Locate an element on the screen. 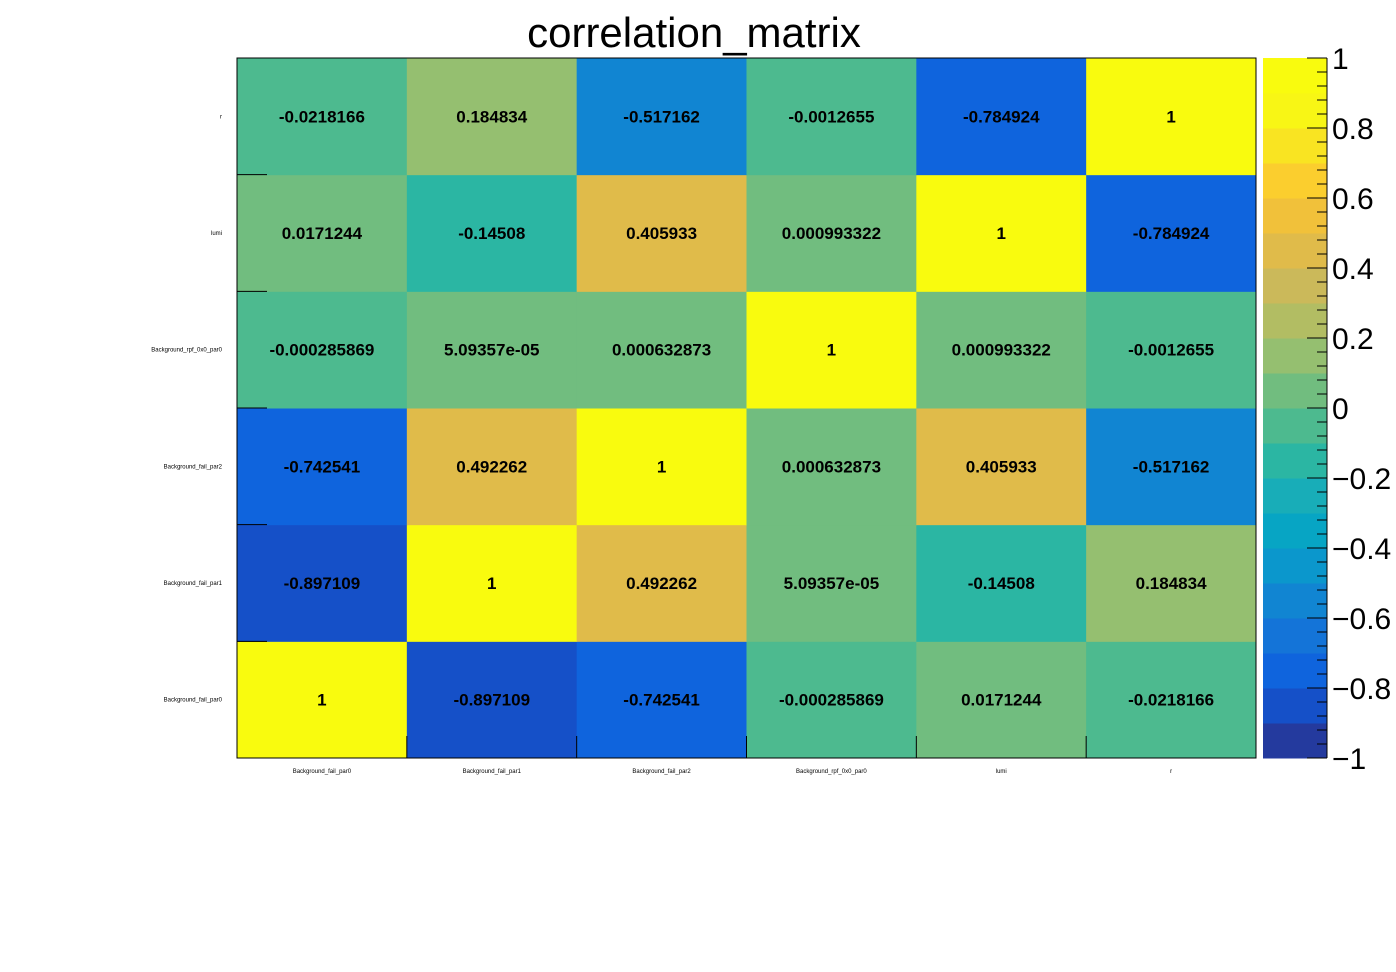 The height and width of the screenshot is (972, 1396). chart-title: correlation_matrix is located at coordinates (694, 32).